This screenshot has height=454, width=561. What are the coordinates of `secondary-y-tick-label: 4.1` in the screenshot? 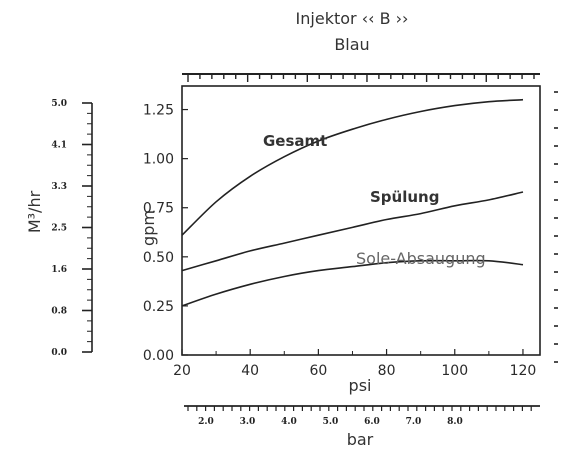 It's located at (59, 146).